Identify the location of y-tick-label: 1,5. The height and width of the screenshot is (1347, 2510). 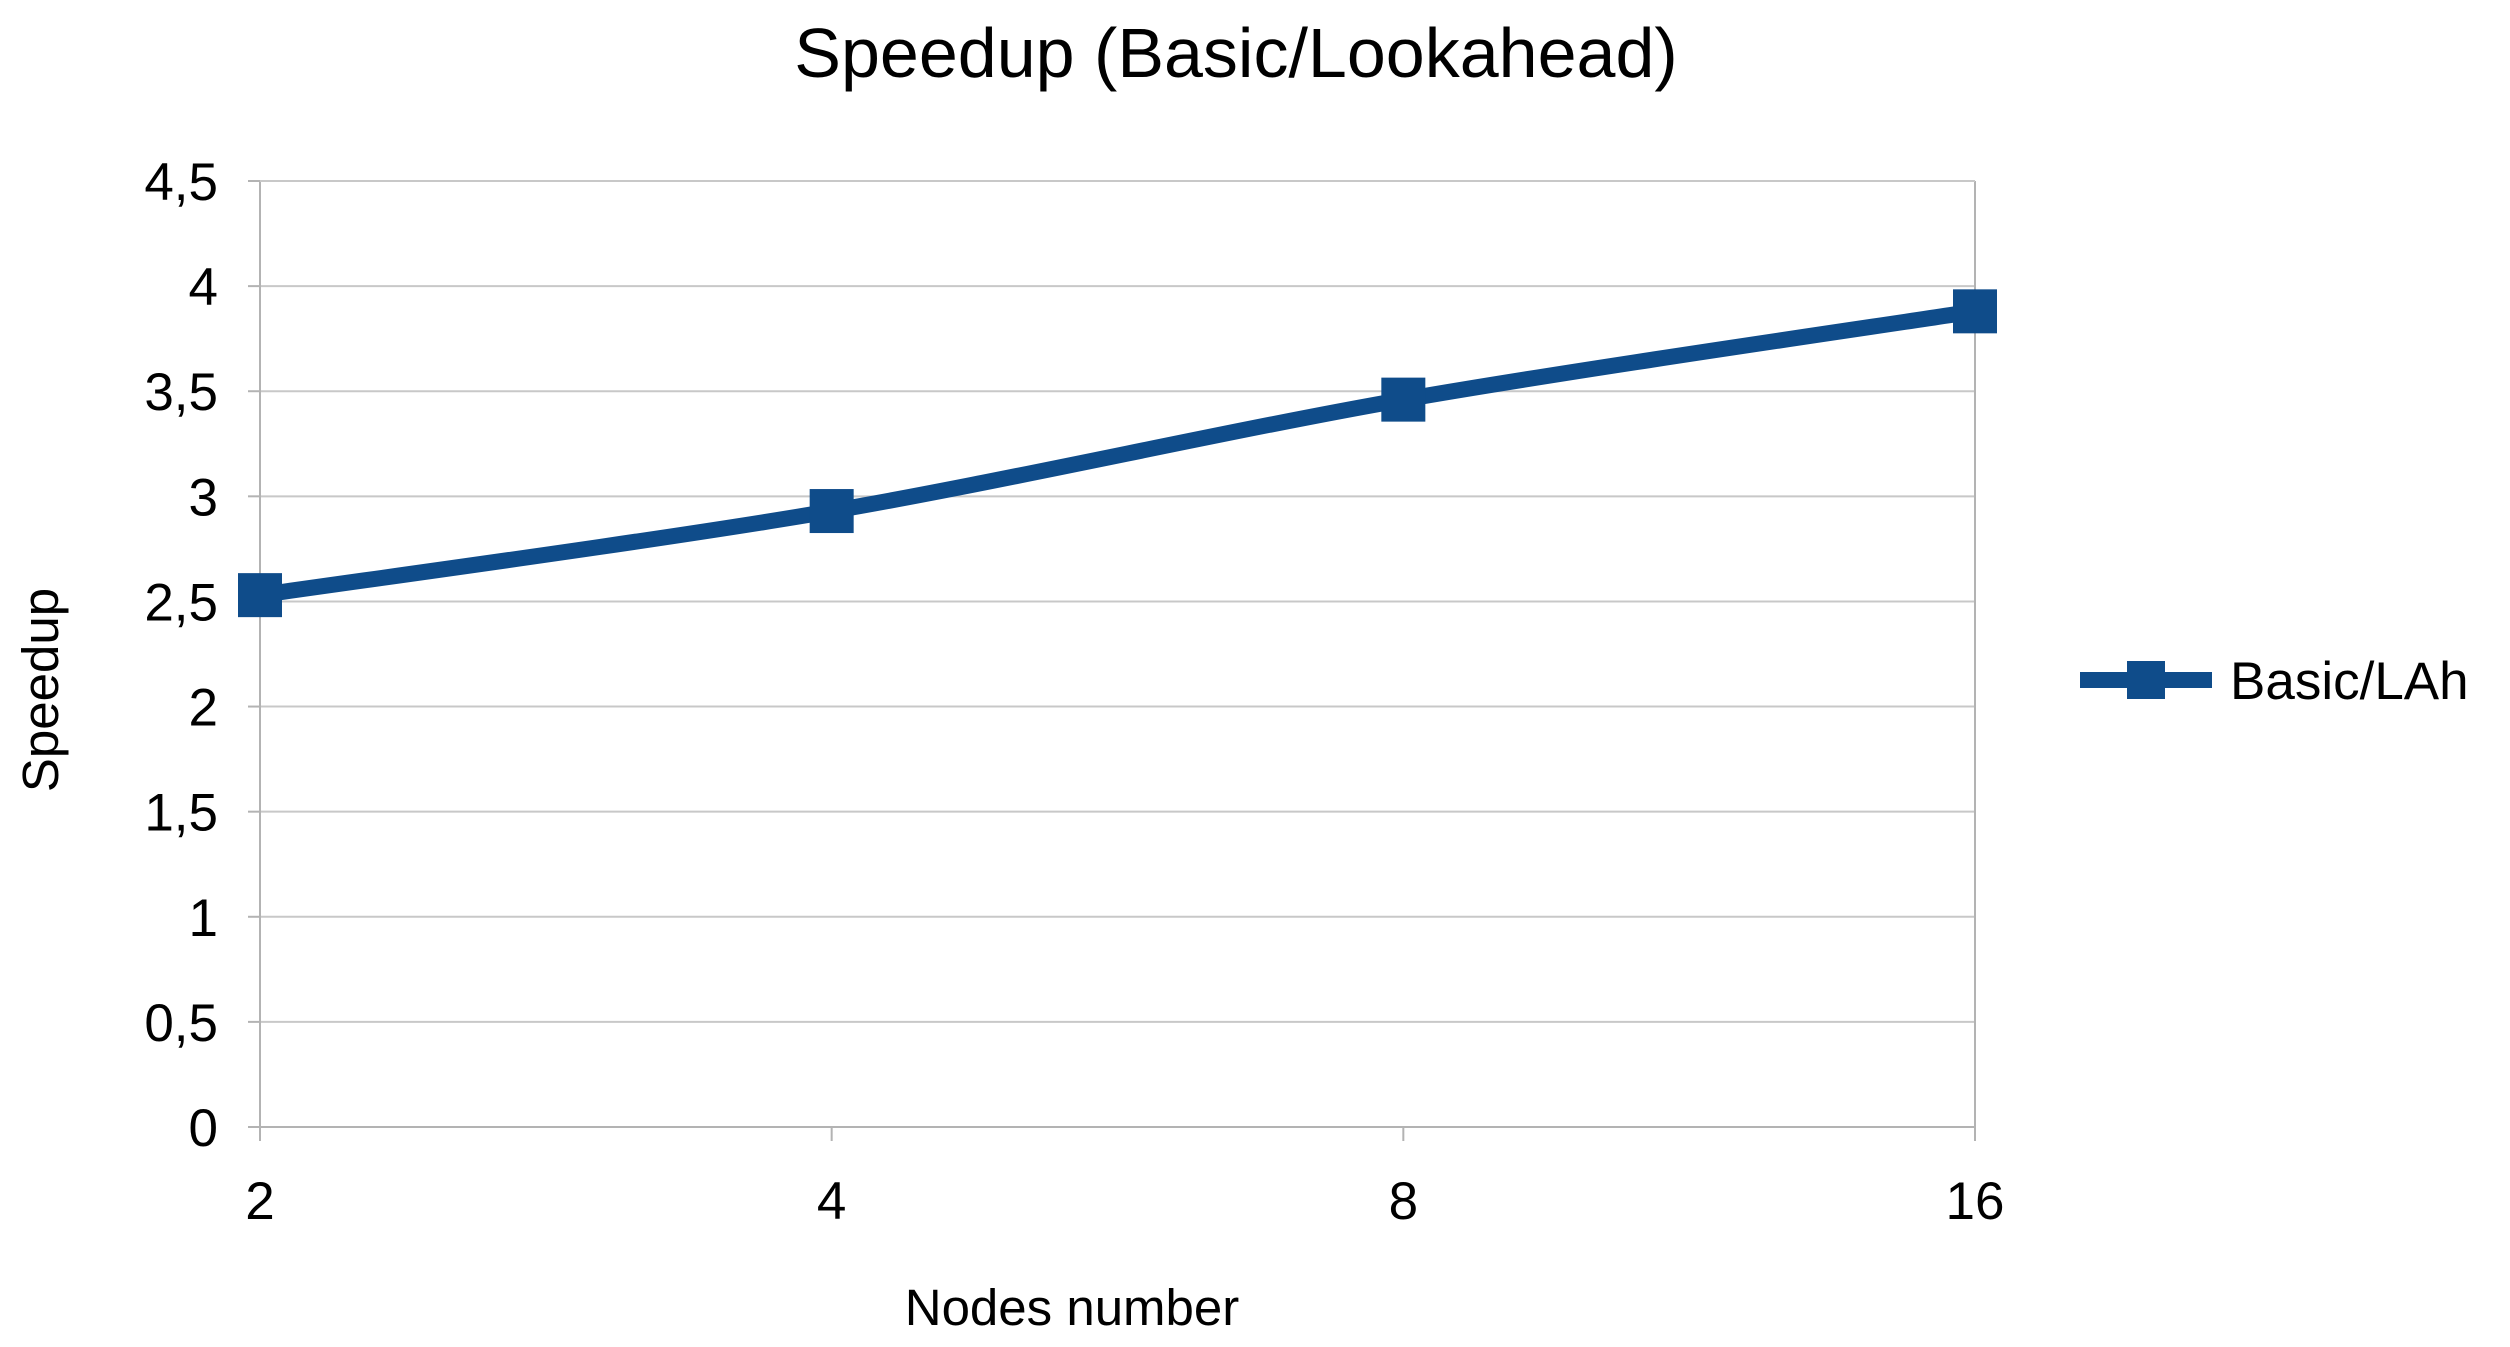
(181, 813).